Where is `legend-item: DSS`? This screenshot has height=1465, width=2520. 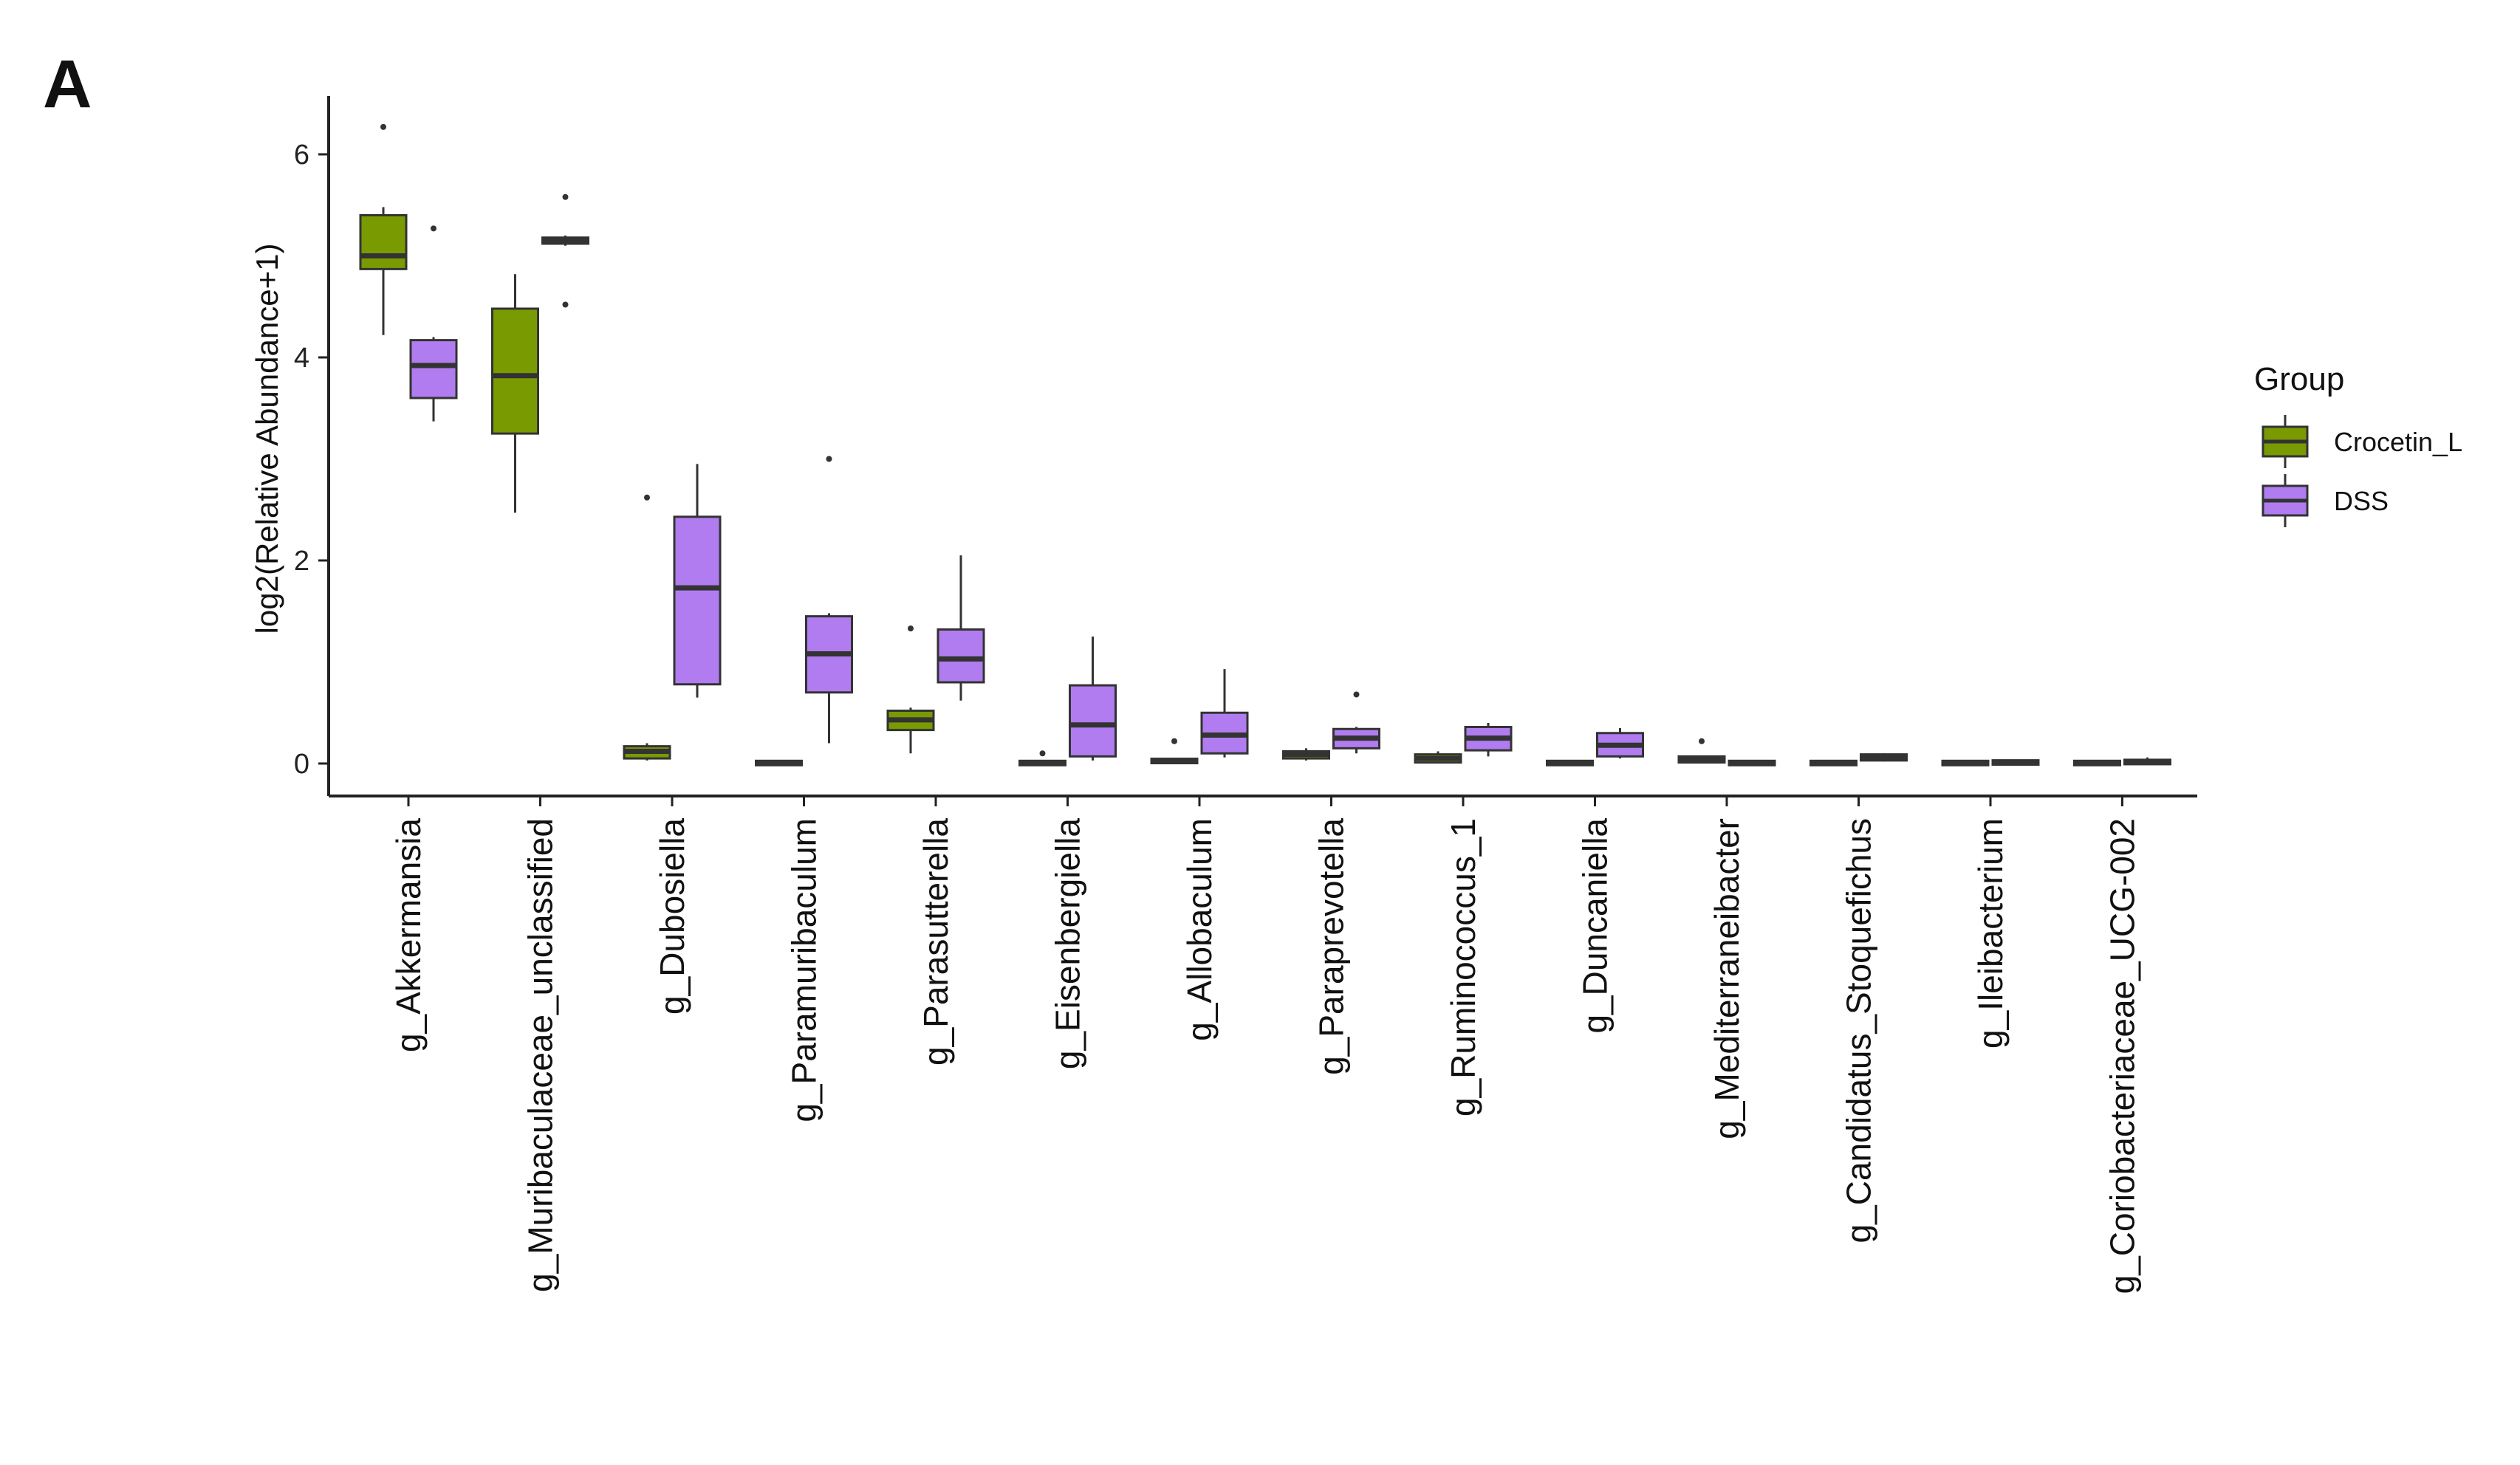
legend-item: DSS is located at coordinates (2325, 500).